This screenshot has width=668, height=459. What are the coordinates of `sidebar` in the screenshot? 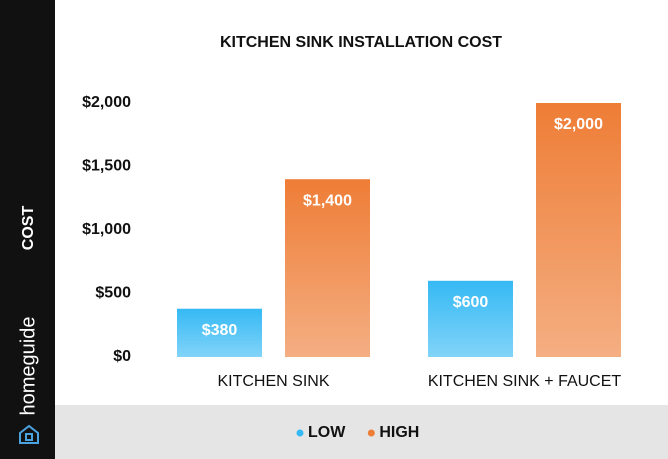 It's located at (27, 229).